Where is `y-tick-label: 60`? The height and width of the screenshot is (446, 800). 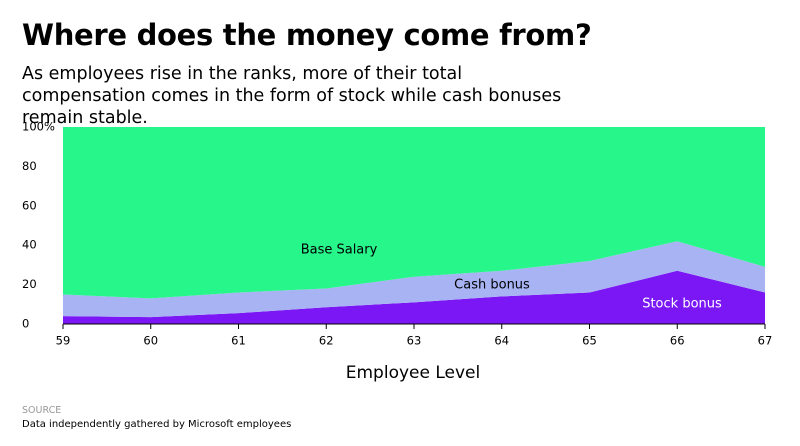
y-tick-label: 60 is located at coordinates (29, 205).